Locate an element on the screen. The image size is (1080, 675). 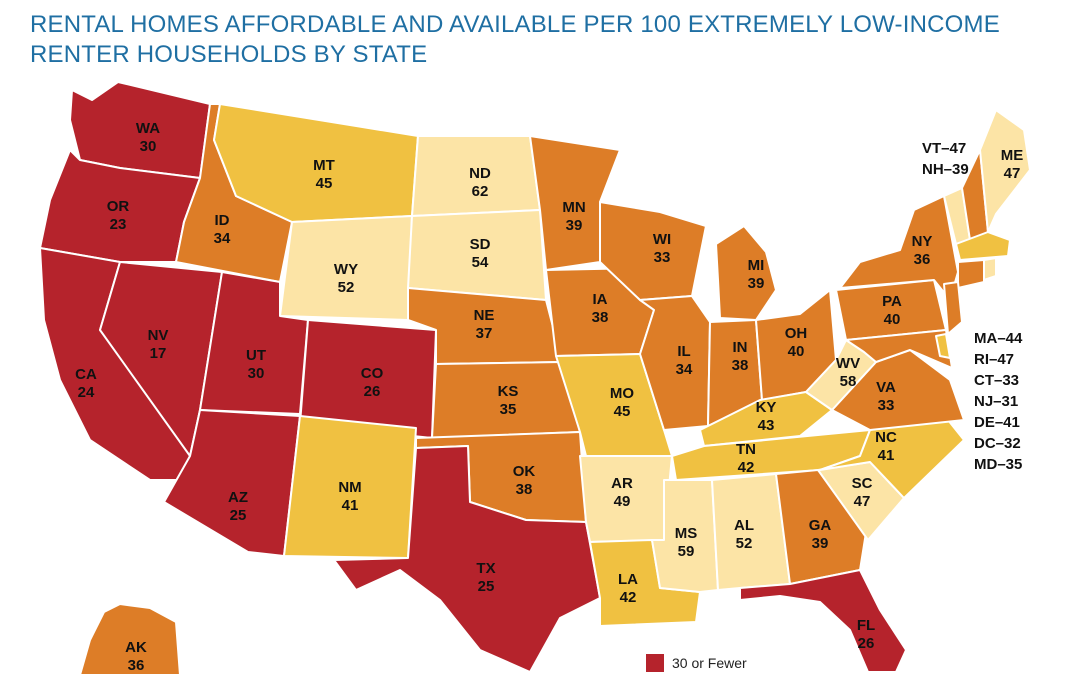
state-ak is located at coordinates (130, 639).